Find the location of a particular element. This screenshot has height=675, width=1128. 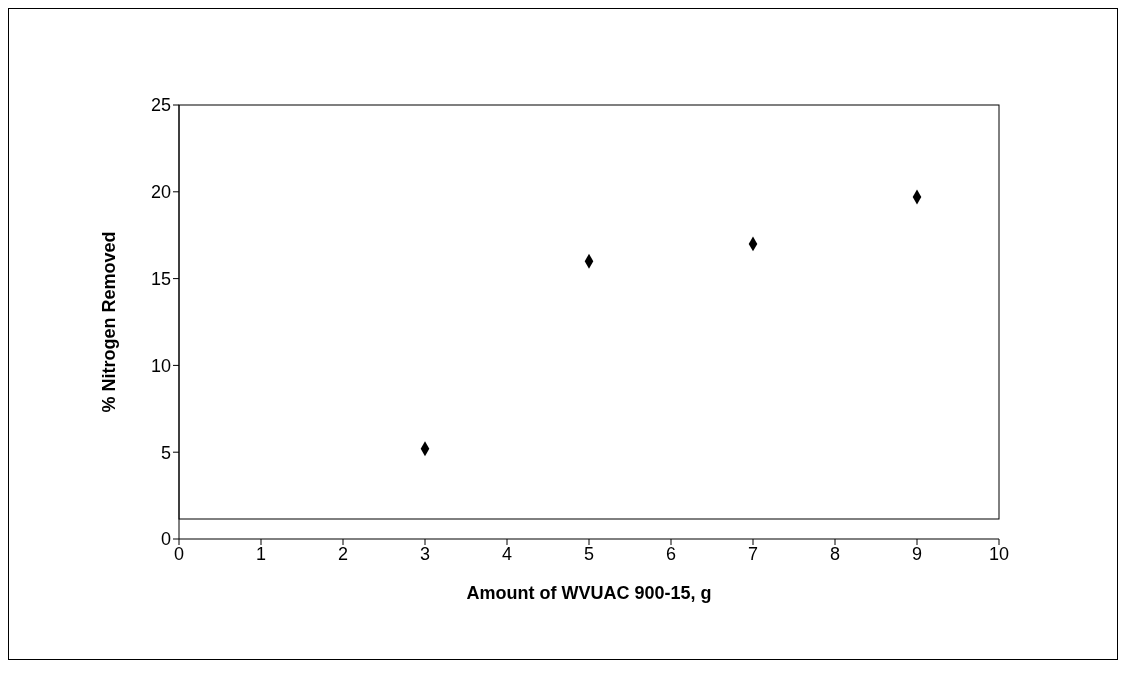

x-axis-title: Amount of WVUAC 900-15, g is located at coordinates (589, 593).